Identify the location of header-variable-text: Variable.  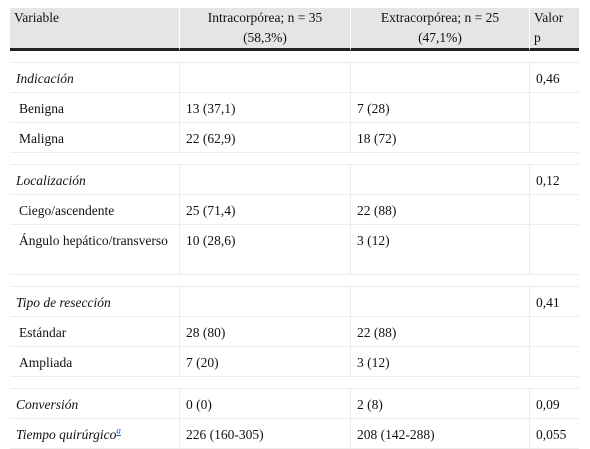
(36, 17).